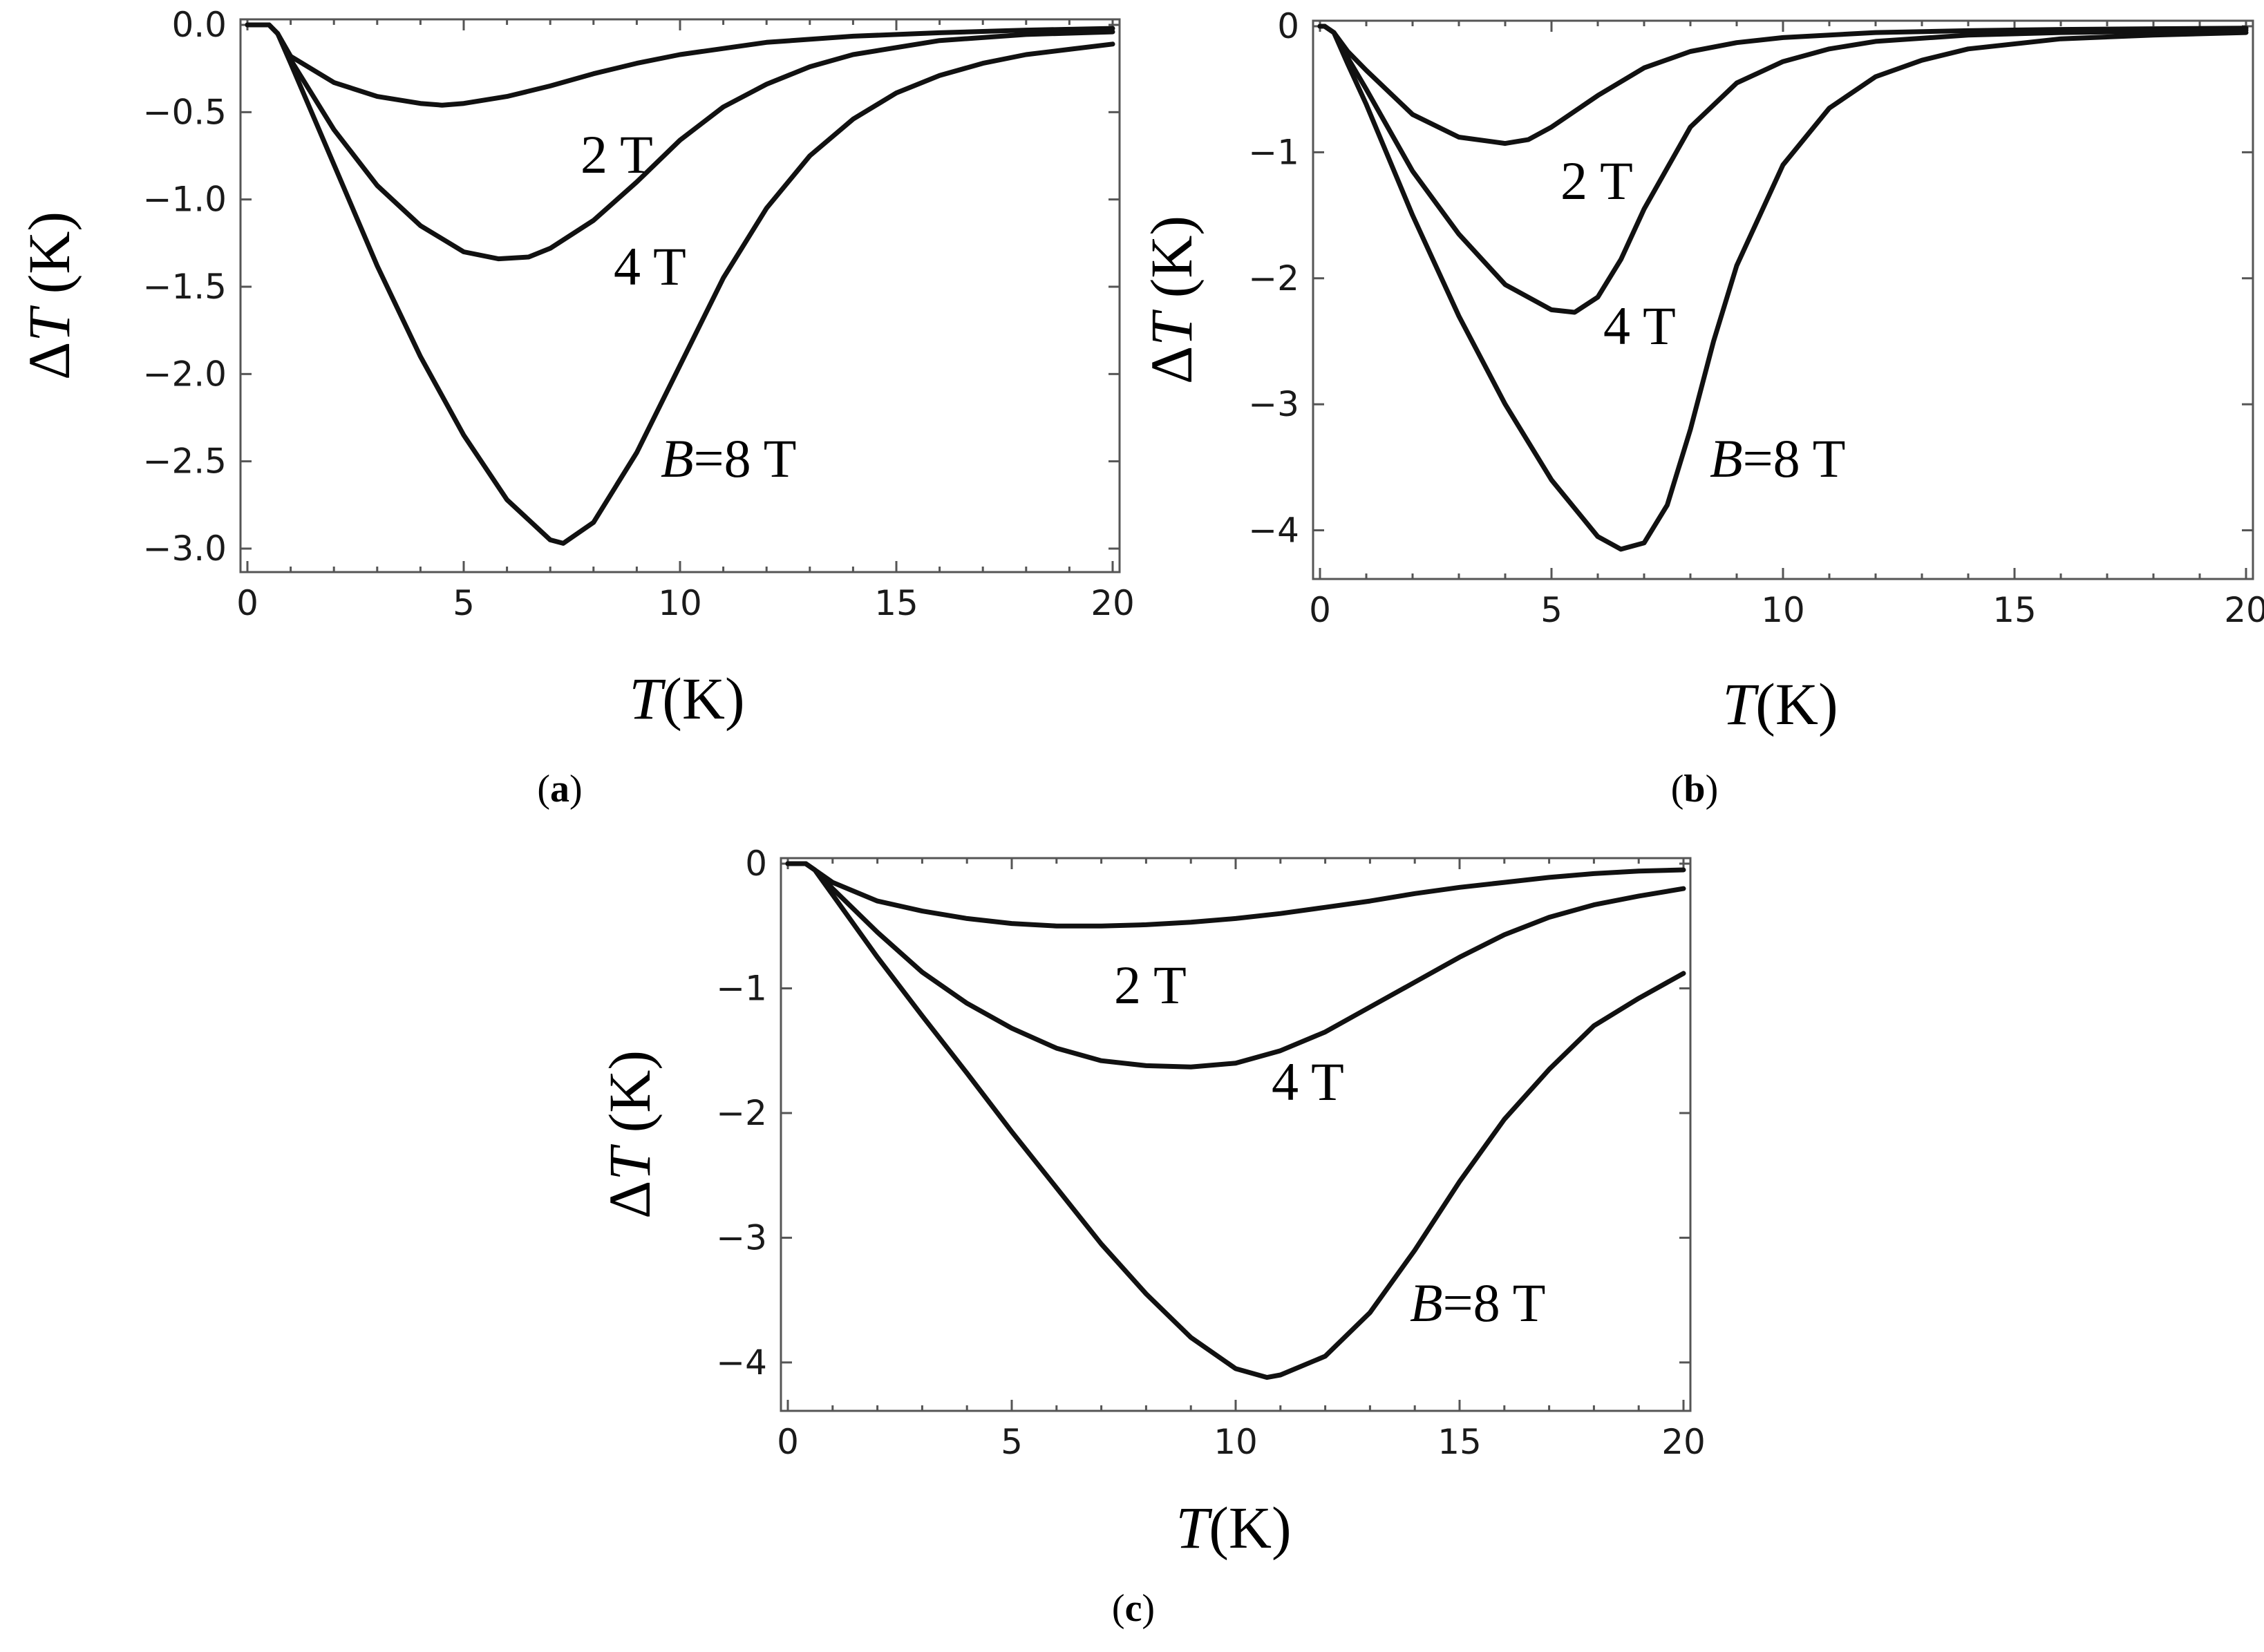 The width and height of the screenshot is (2264, 1652). Describe the element at coordinates (185, 549) in the screenshot. I see `y-tick-label: −3.0` at that location.